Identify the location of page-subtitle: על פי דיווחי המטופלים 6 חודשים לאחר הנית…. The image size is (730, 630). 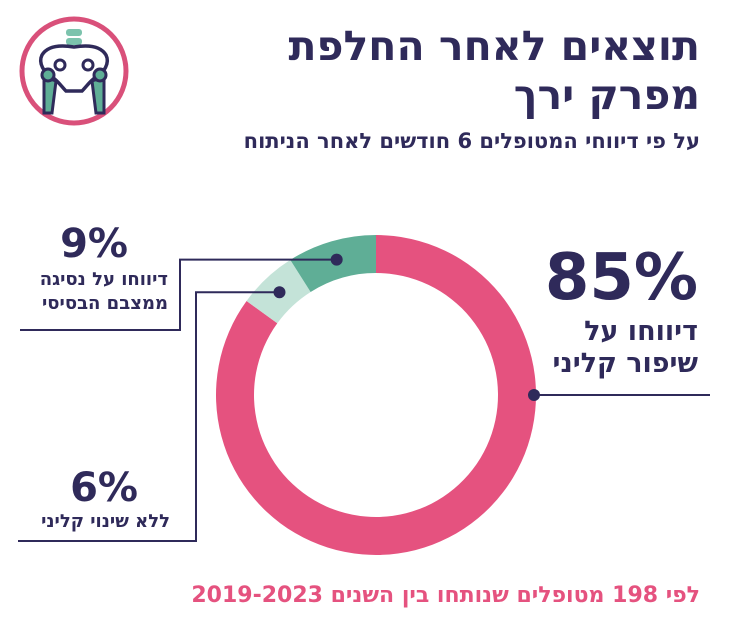
(471, 141).